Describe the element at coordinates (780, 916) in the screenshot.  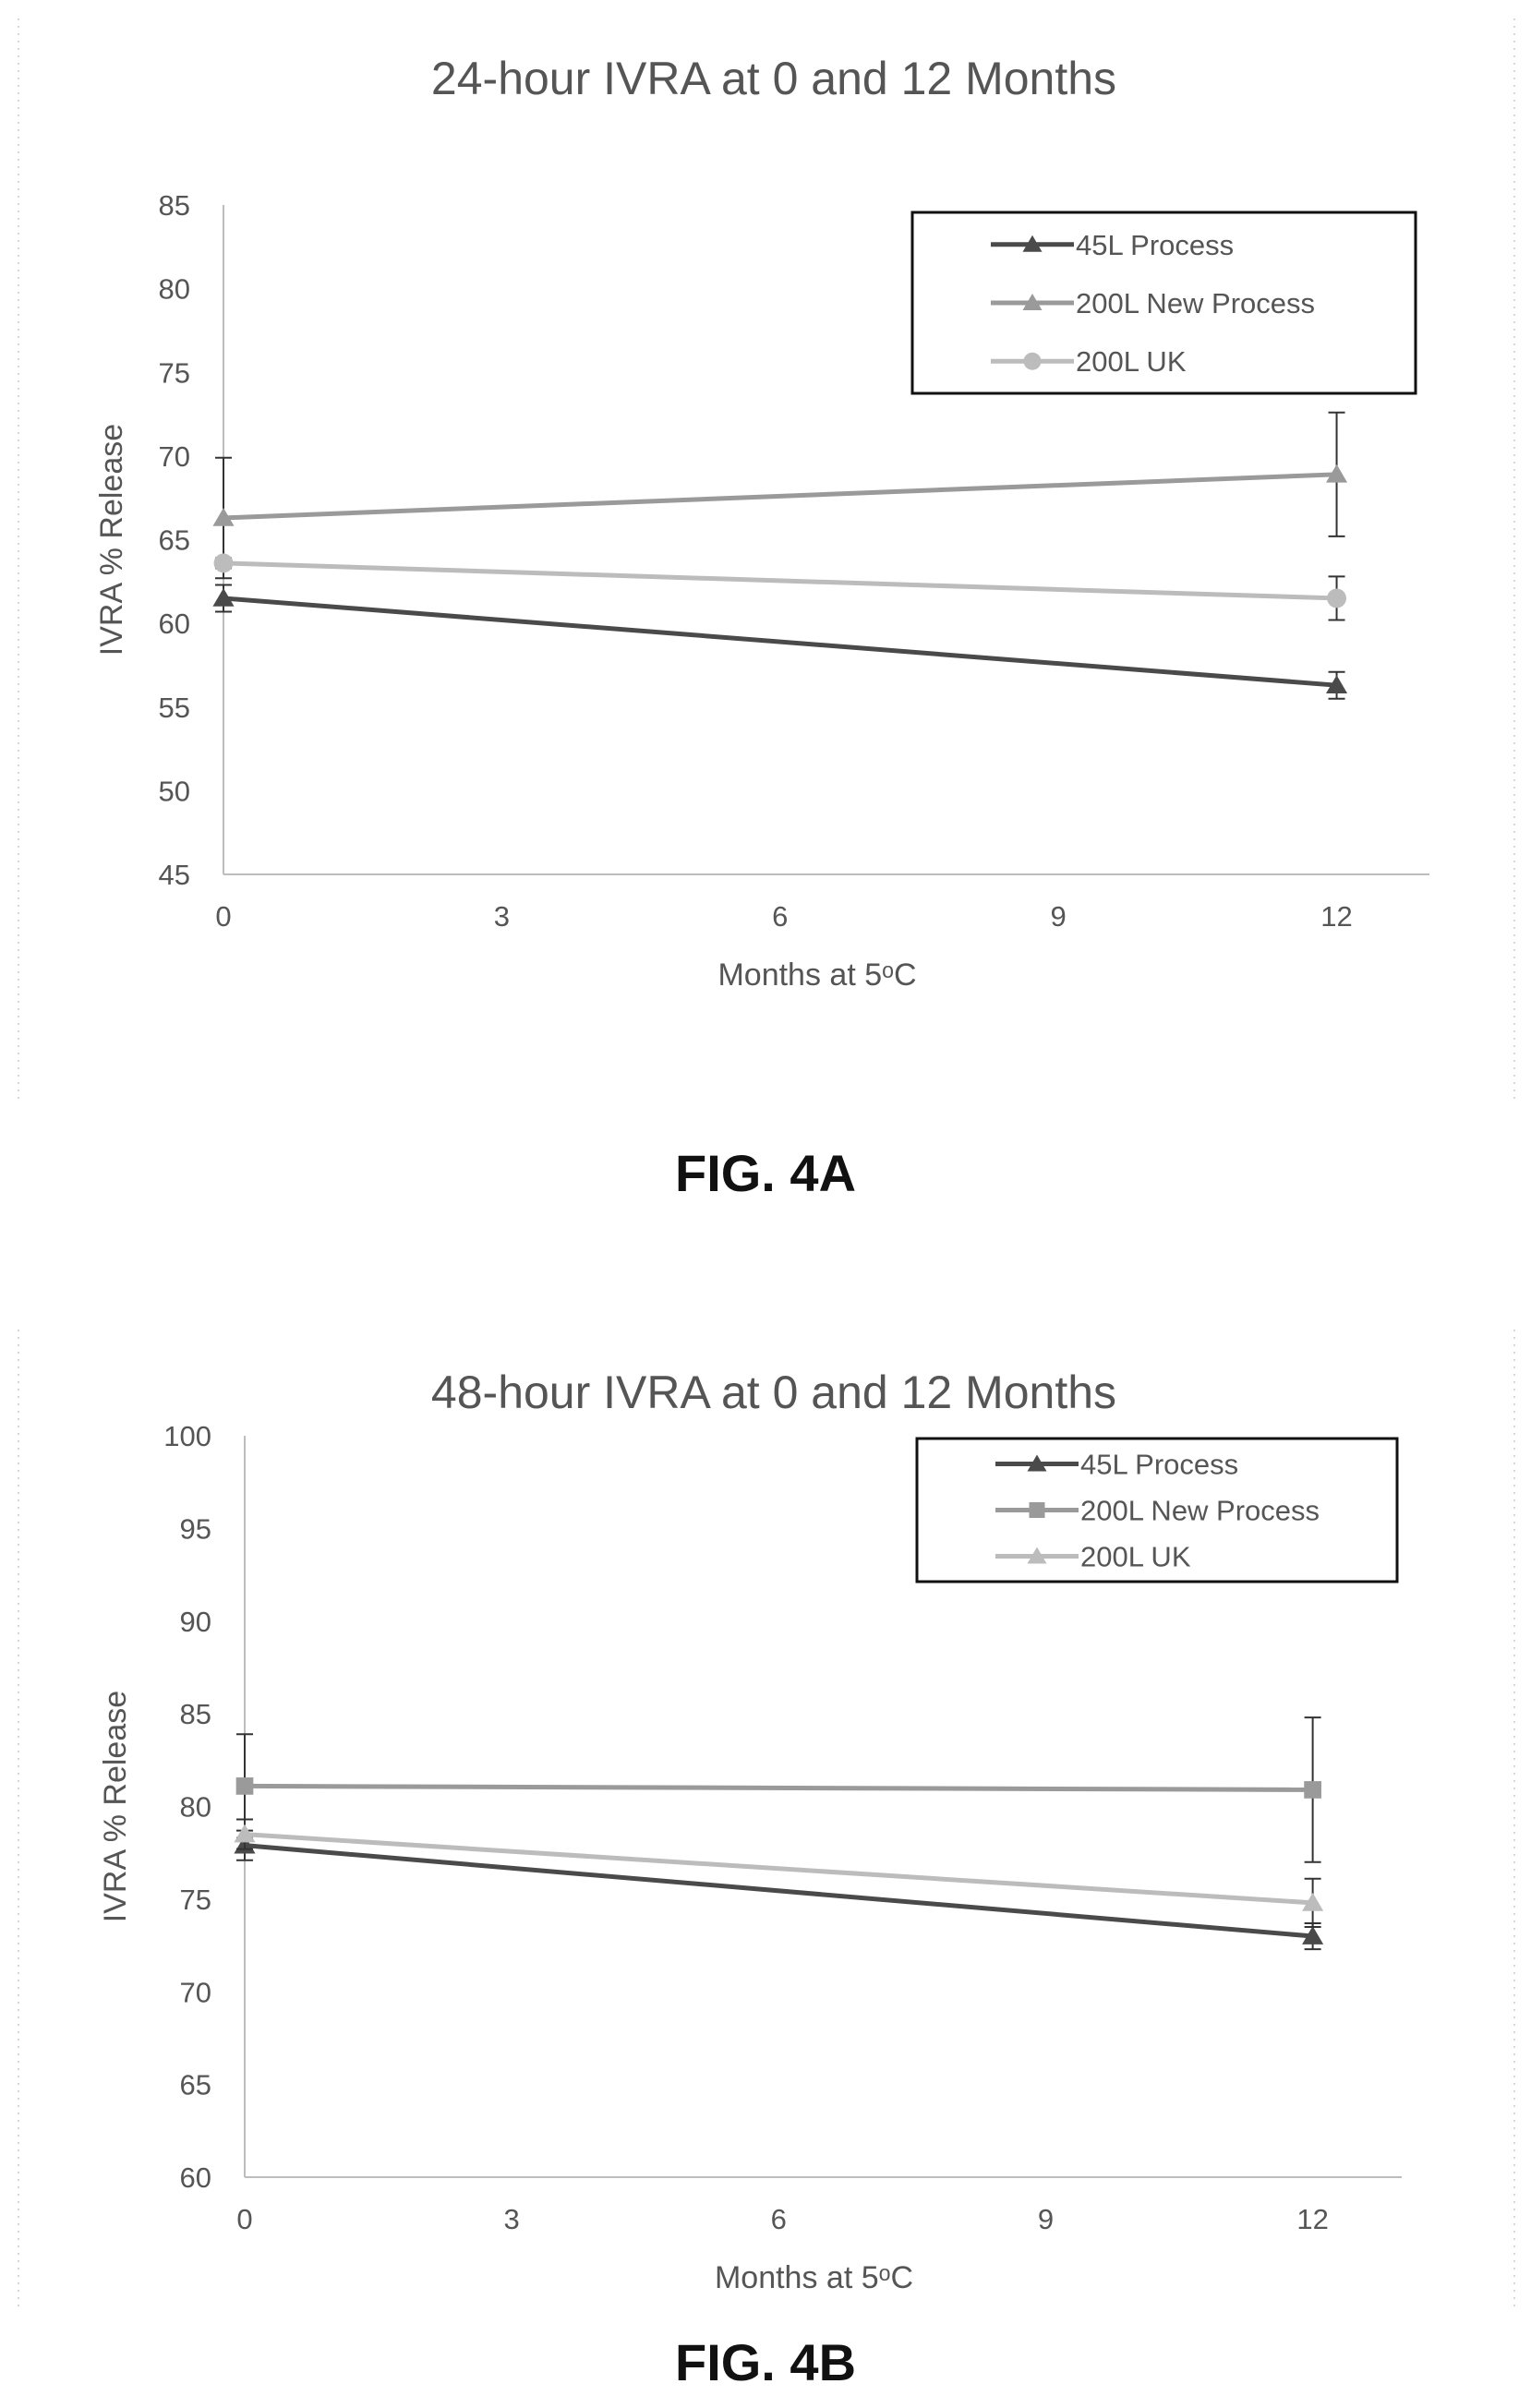
I see `x-tick-label-4a: 6` at that location.